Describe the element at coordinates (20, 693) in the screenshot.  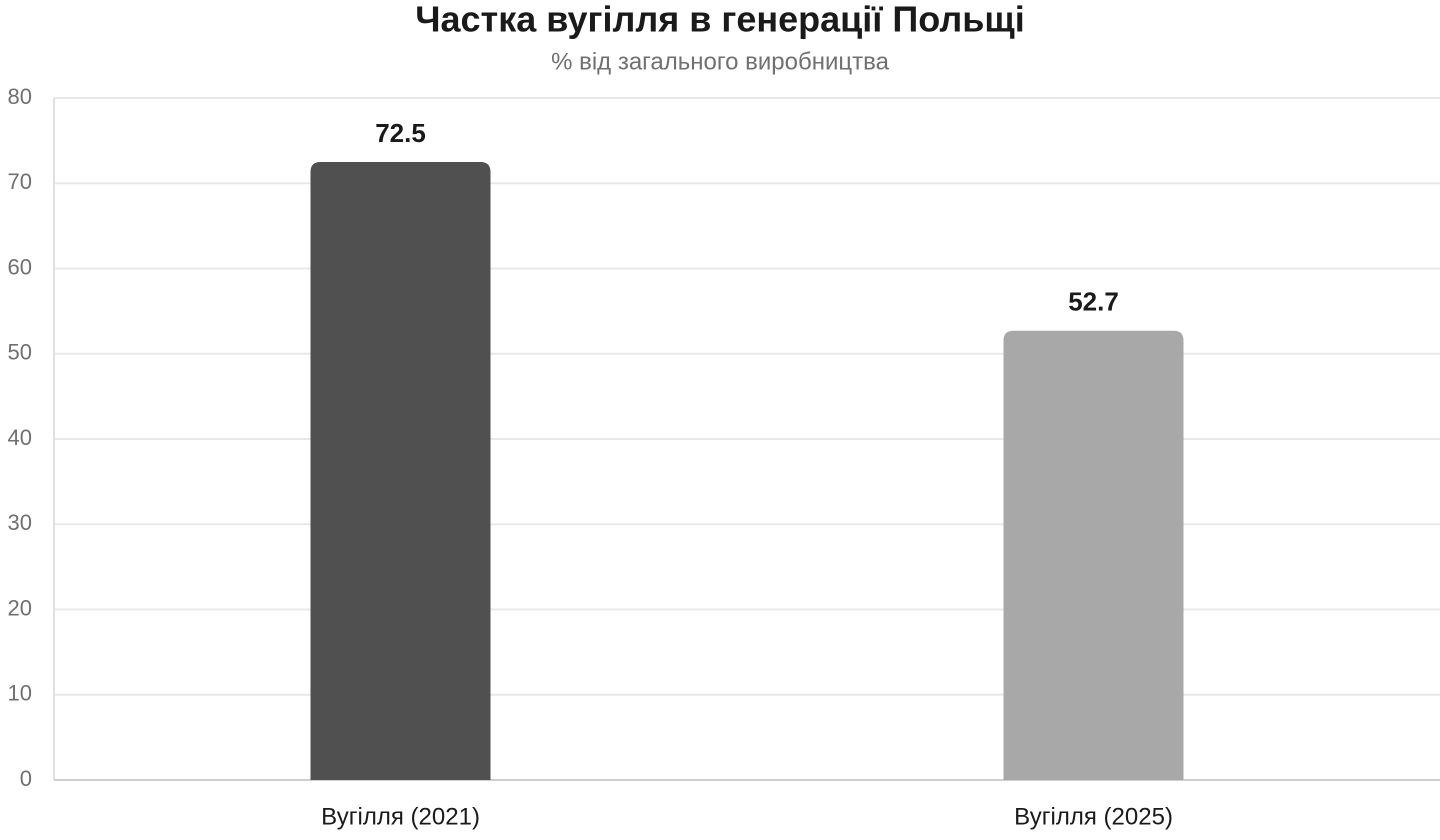
I see `y-tick-label: 10` at that location.